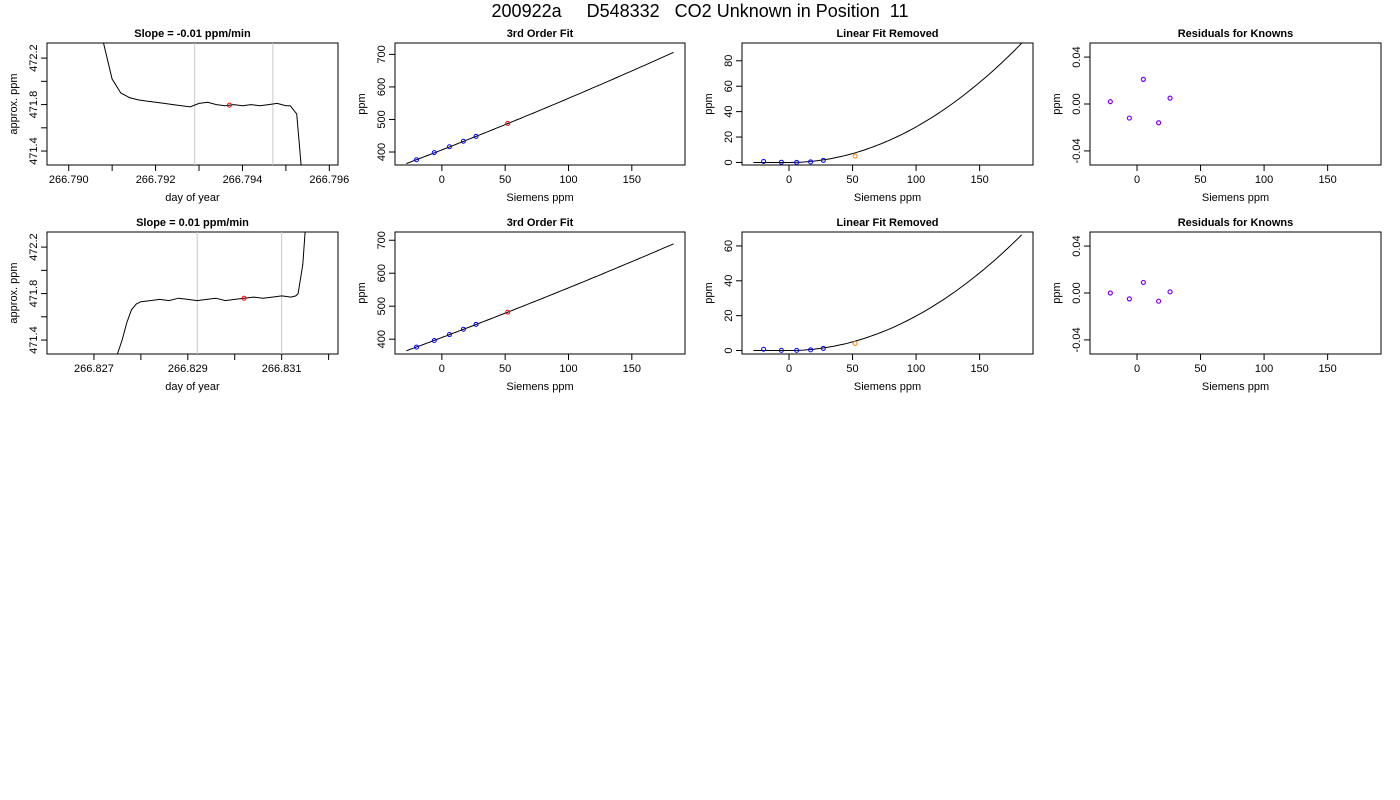 This screenshot has height=800, width=1400. What do you see at coordinates (94, 369) in the screenshot?
I see `x-tick-label: 266.827` at bounding box center [94, 369].